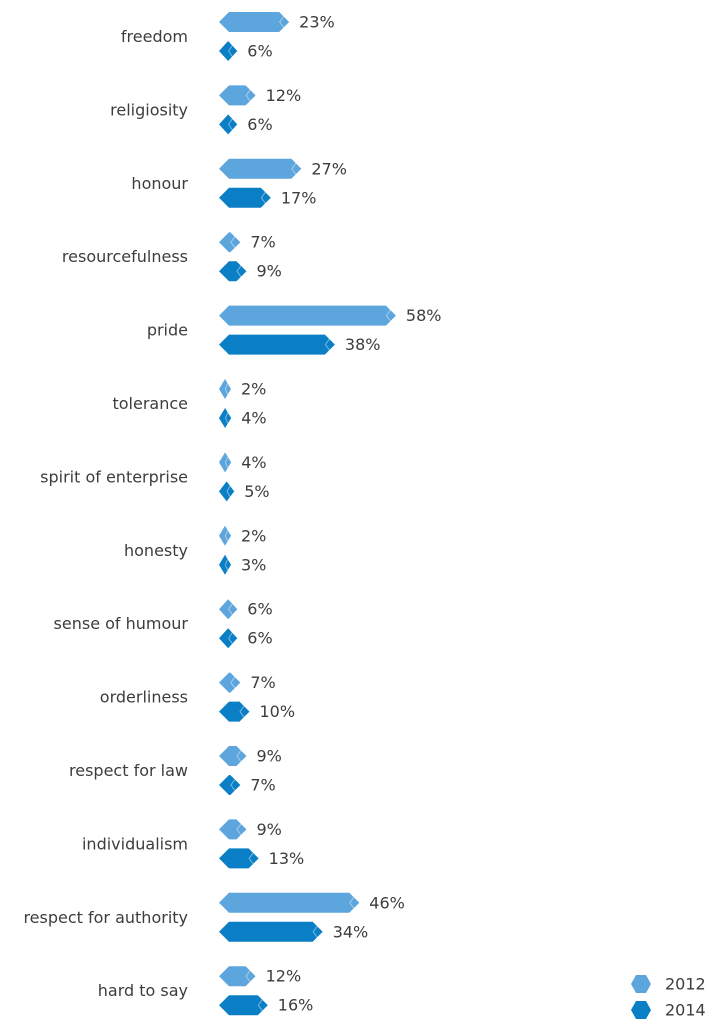  I want to click on category-label: orderliness, so click(144, 697).